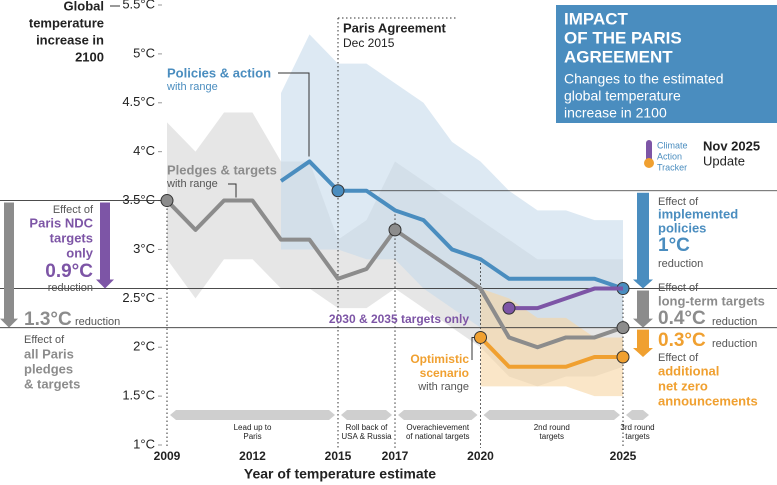 This screenshot has height=485, width=777. What do you see at coordinates (437, 427) in the screenshot?
I see `period-label: Overachievement` at bounding box center [437, 427].